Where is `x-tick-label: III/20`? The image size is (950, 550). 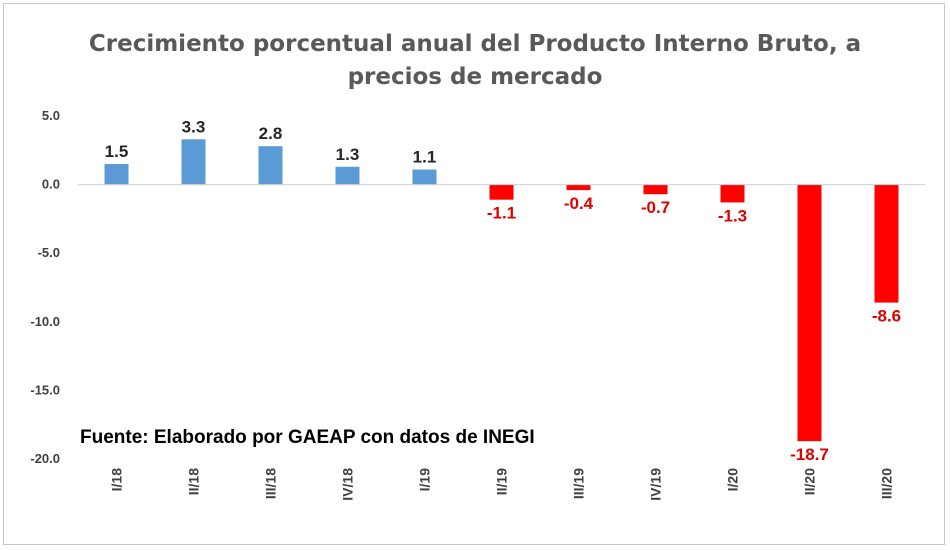 x-tick-label: III/20 is located at coordinates (887, 483).